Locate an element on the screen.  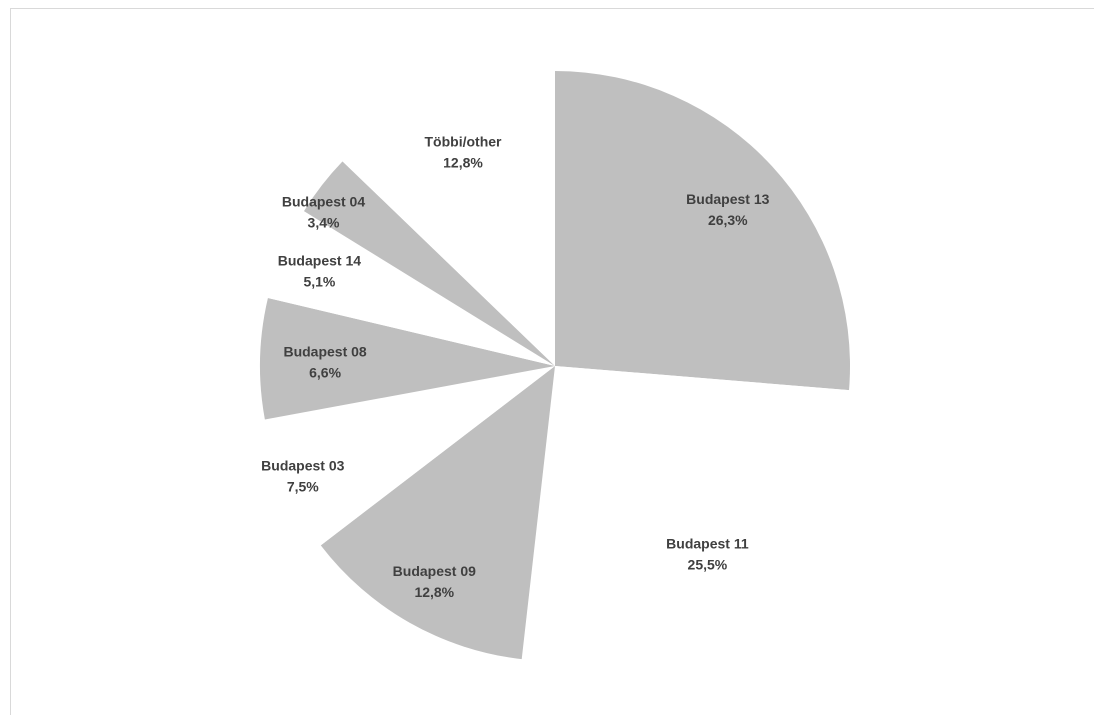
slice-value-budapest-08: 6,6% is located at coordinates (325, 373).